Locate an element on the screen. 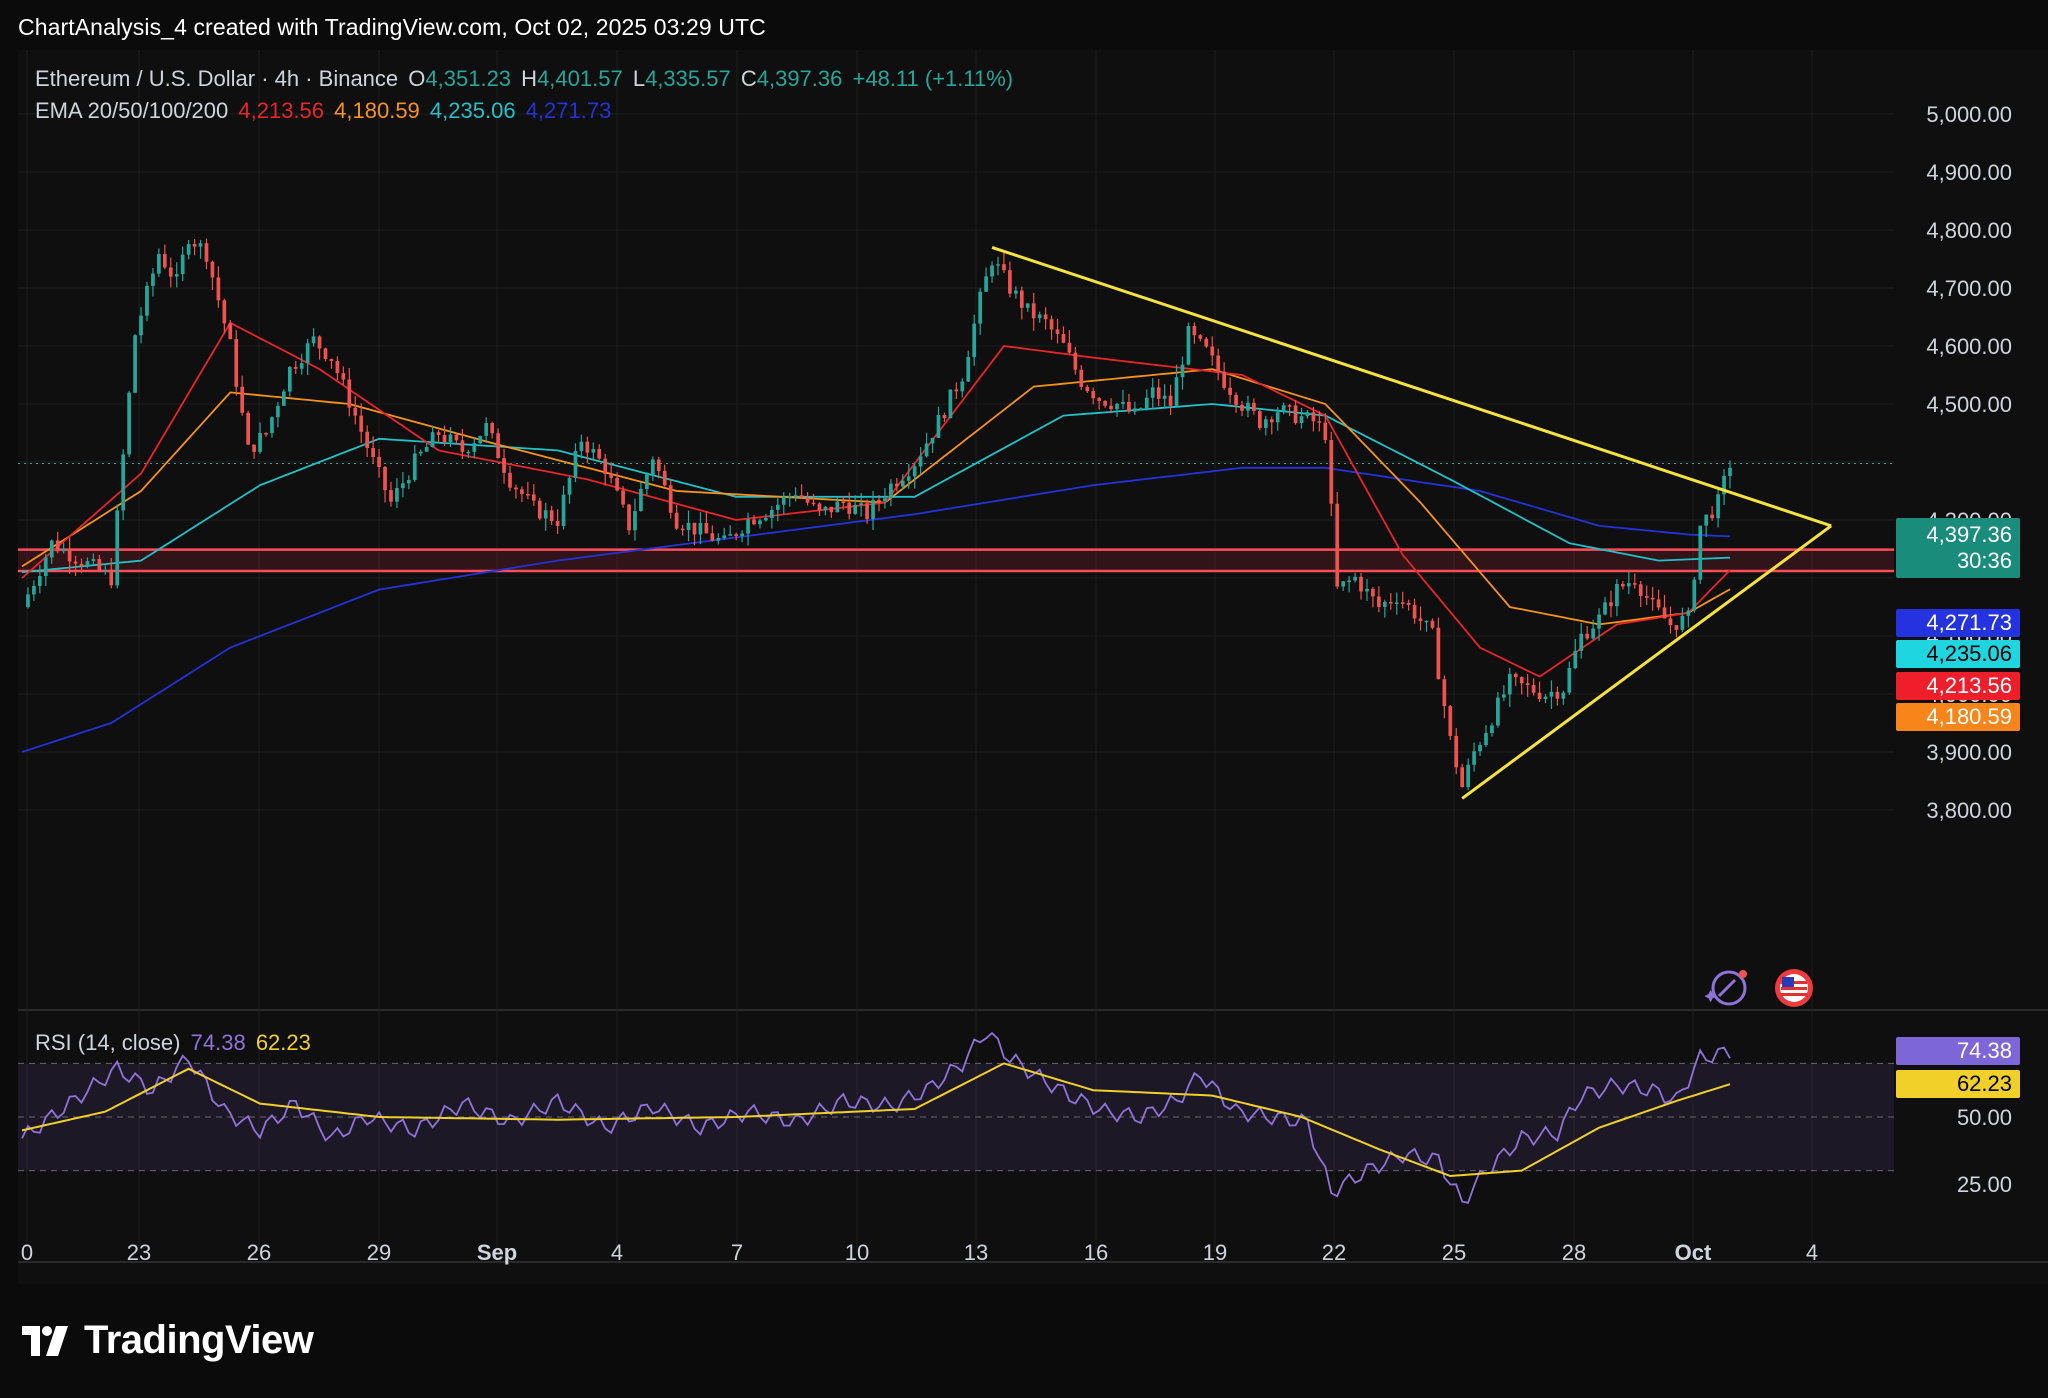  us-market-flag-icon is located at coordinates (1794, 988).